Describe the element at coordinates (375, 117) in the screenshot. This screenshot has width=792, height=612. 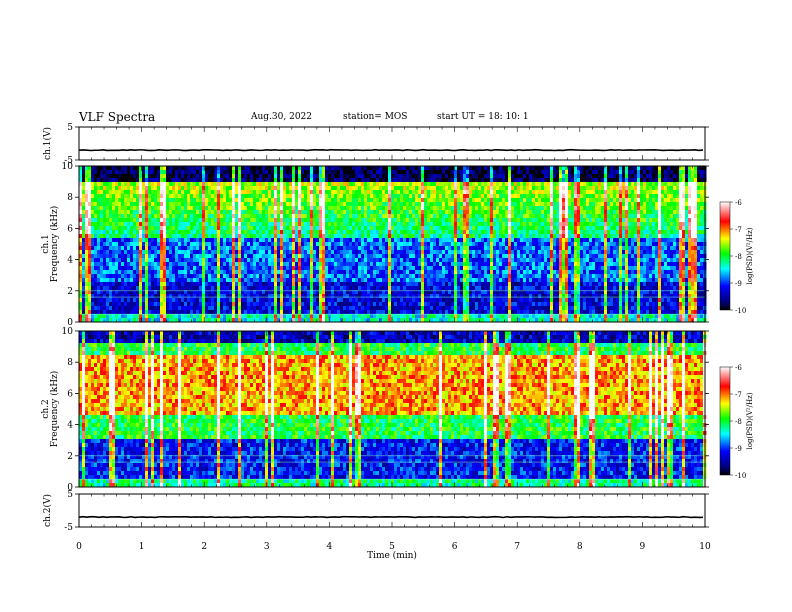
I see `station-label: station= MOS` at that location.